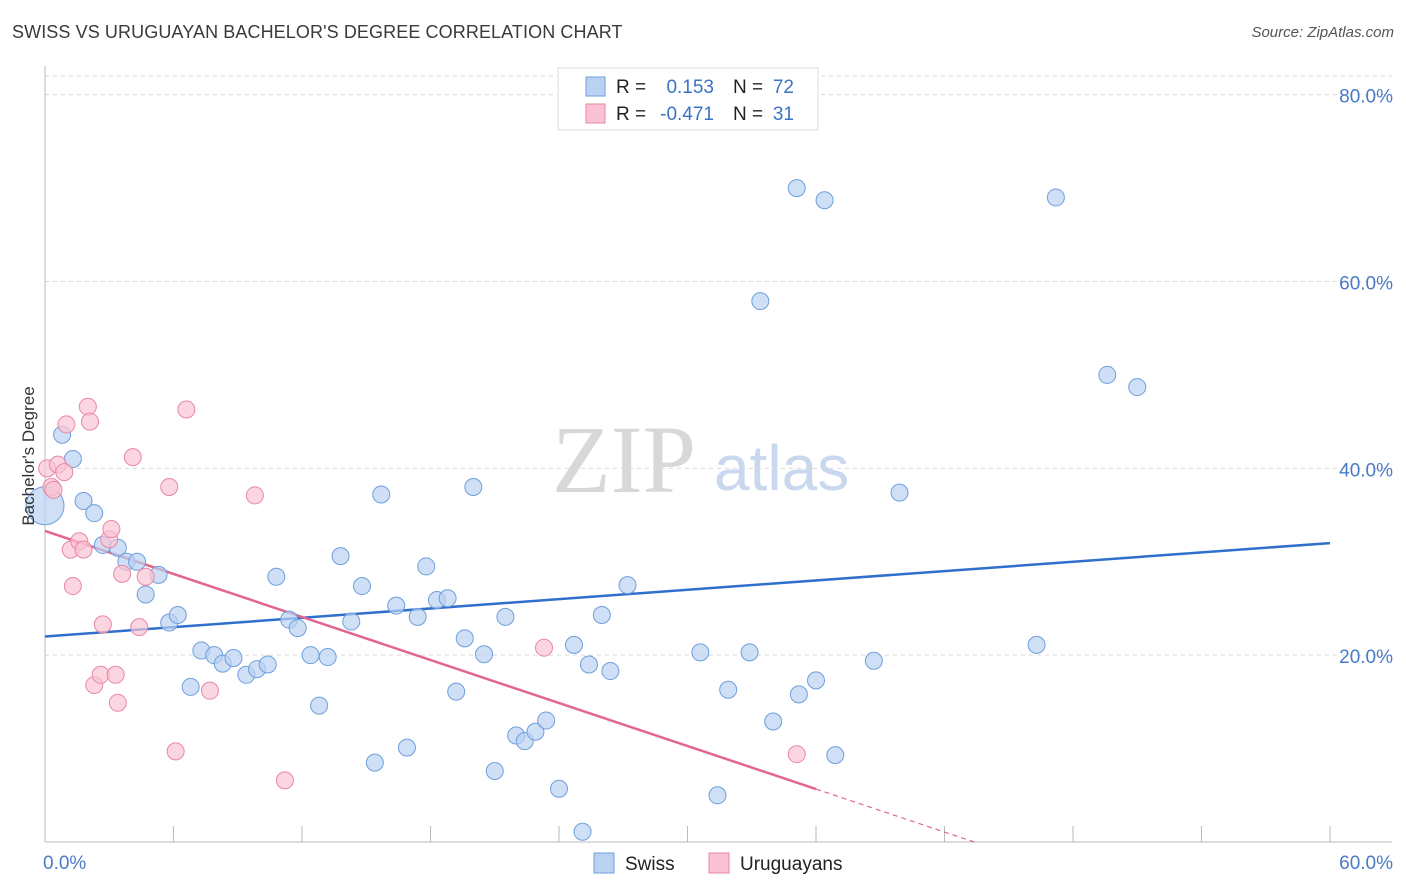  Describe the element at coordinates (687, 589) in the screenshot. I see `swiss-trend-line` at that location.